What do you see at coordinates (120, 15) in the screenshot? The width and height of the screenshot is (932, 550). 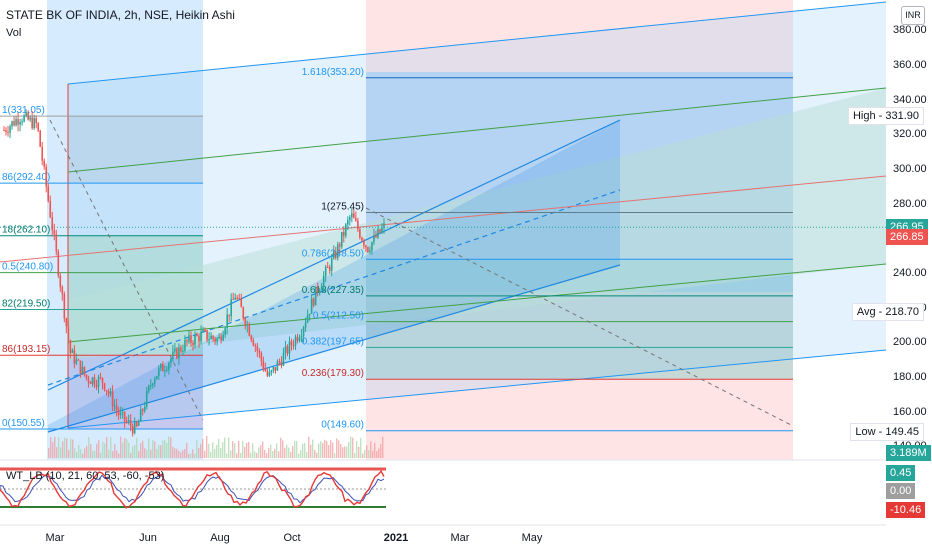 I see `symbol-title: STATE BK OF INDIA, 2h, NSE, Heikin Ashi` at bounding box center [120, 15].